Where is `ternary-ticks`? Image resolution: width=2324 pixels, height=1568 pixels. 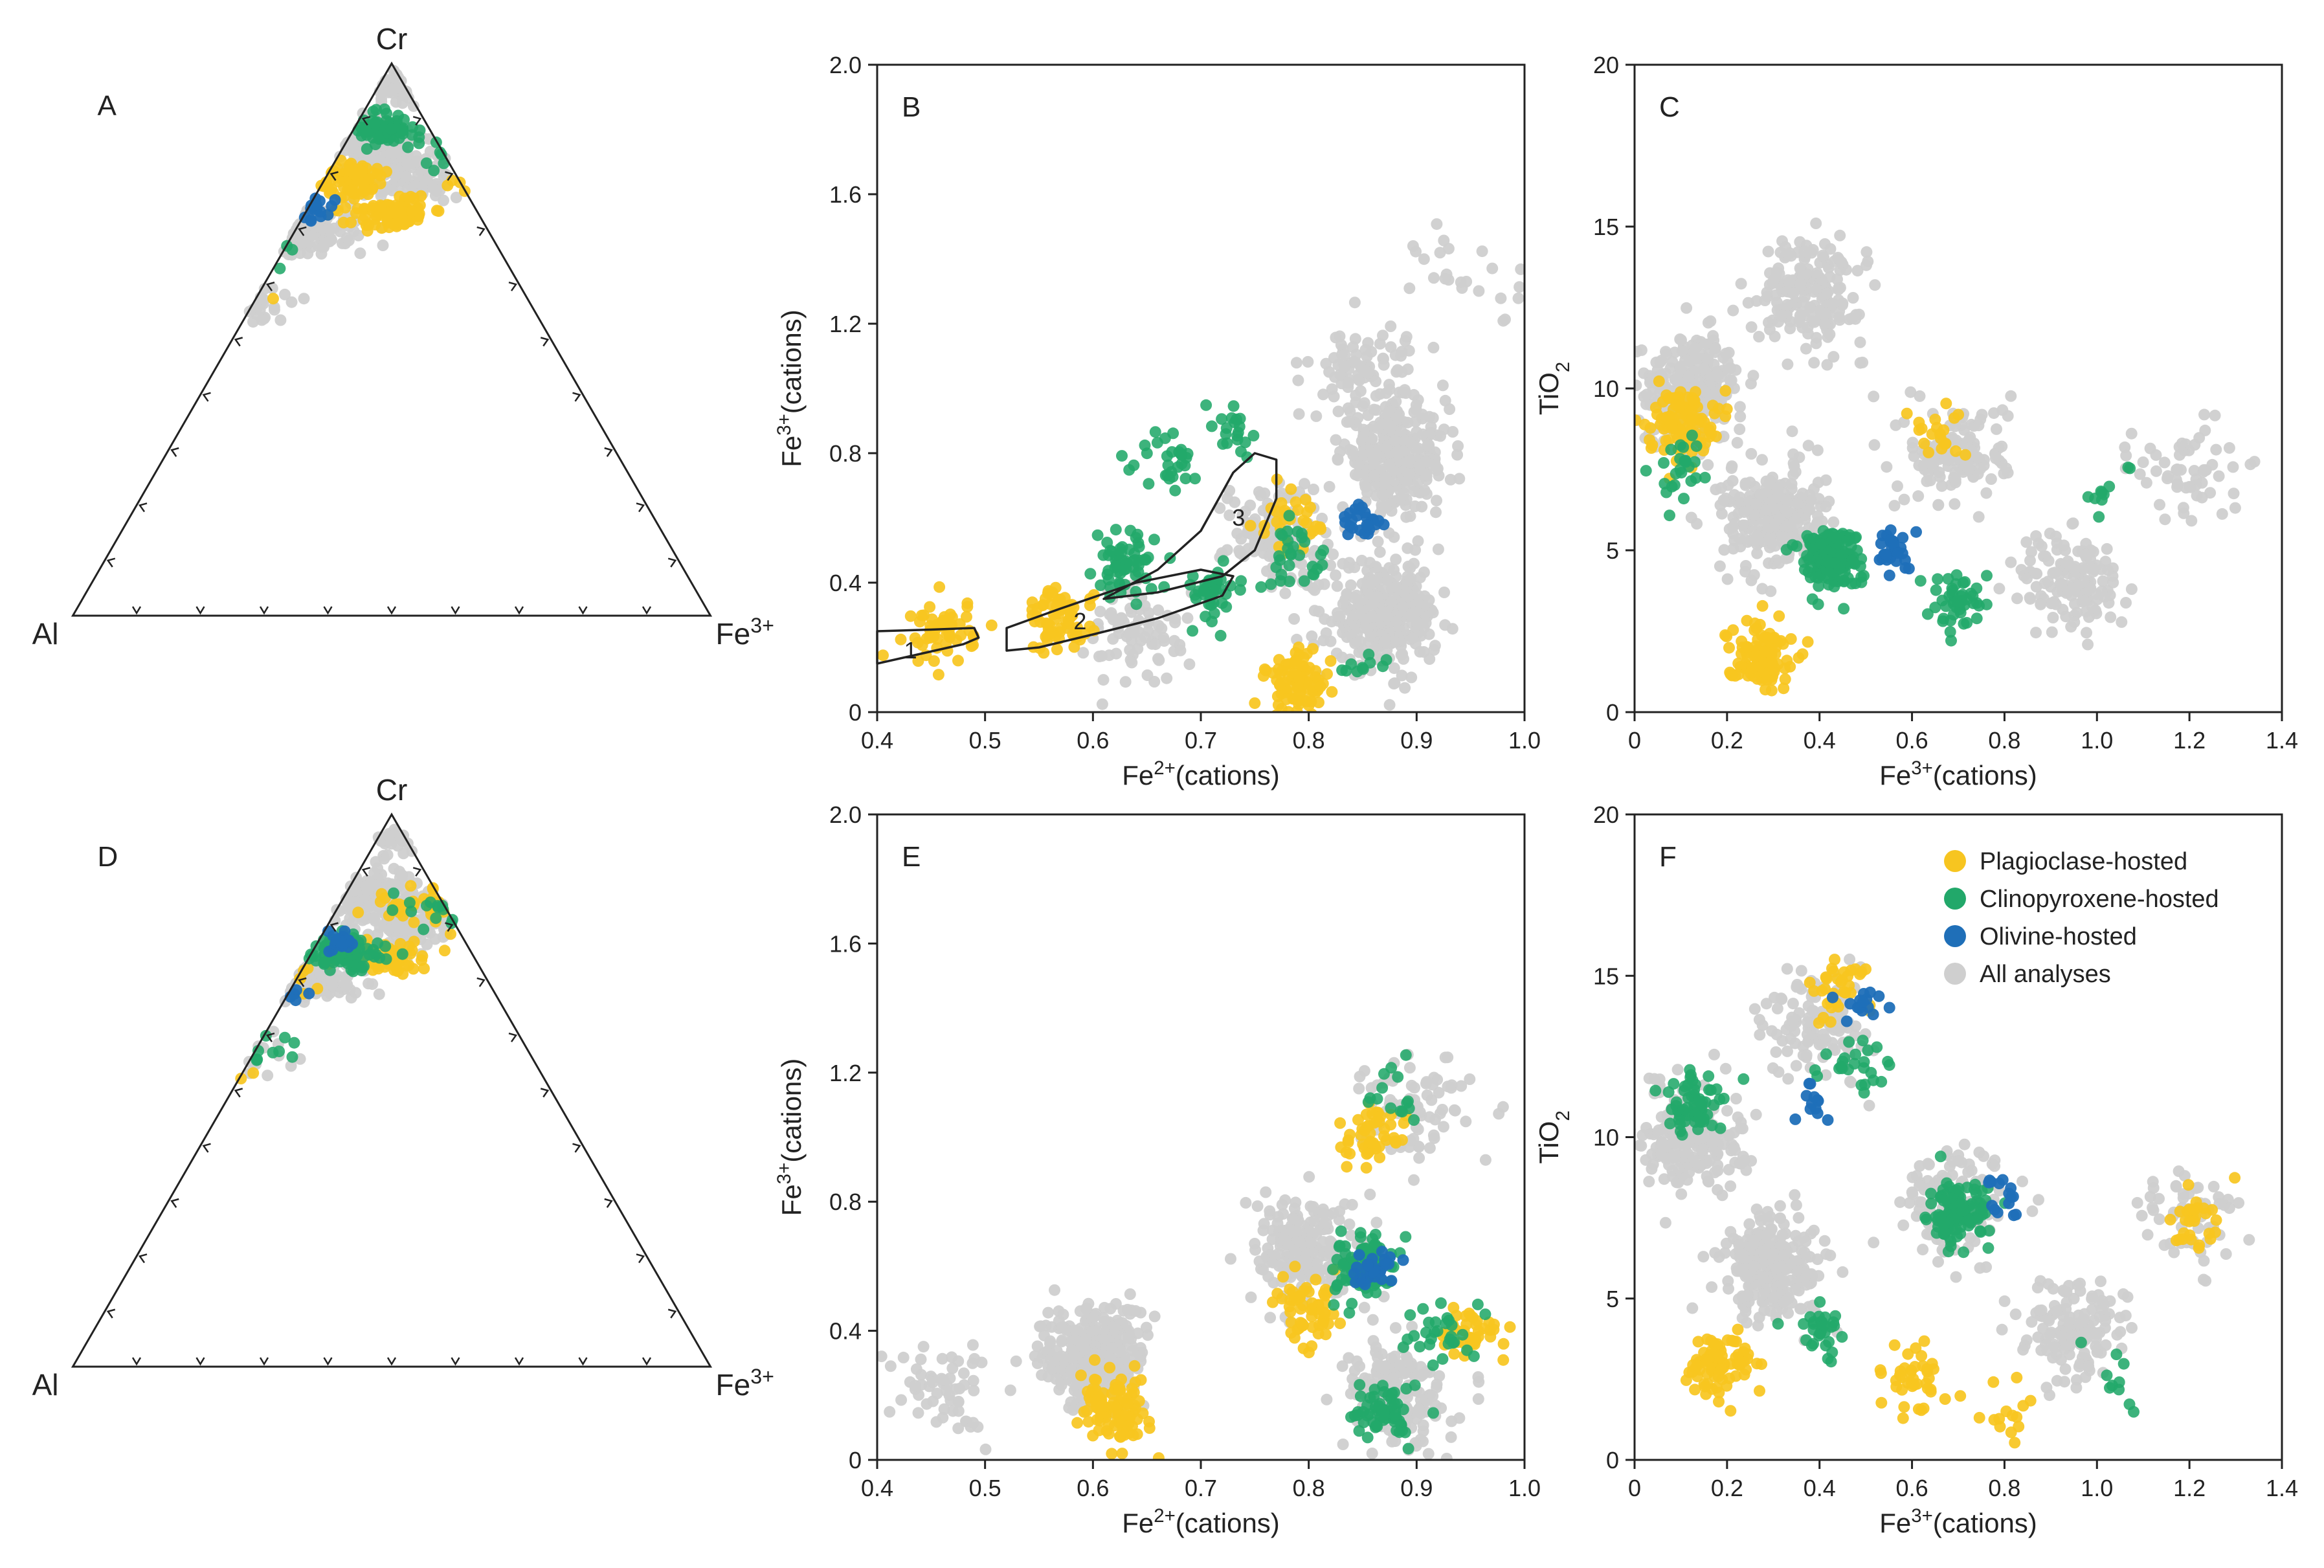 ternary-ticks is located at coordinates (391, 1116).